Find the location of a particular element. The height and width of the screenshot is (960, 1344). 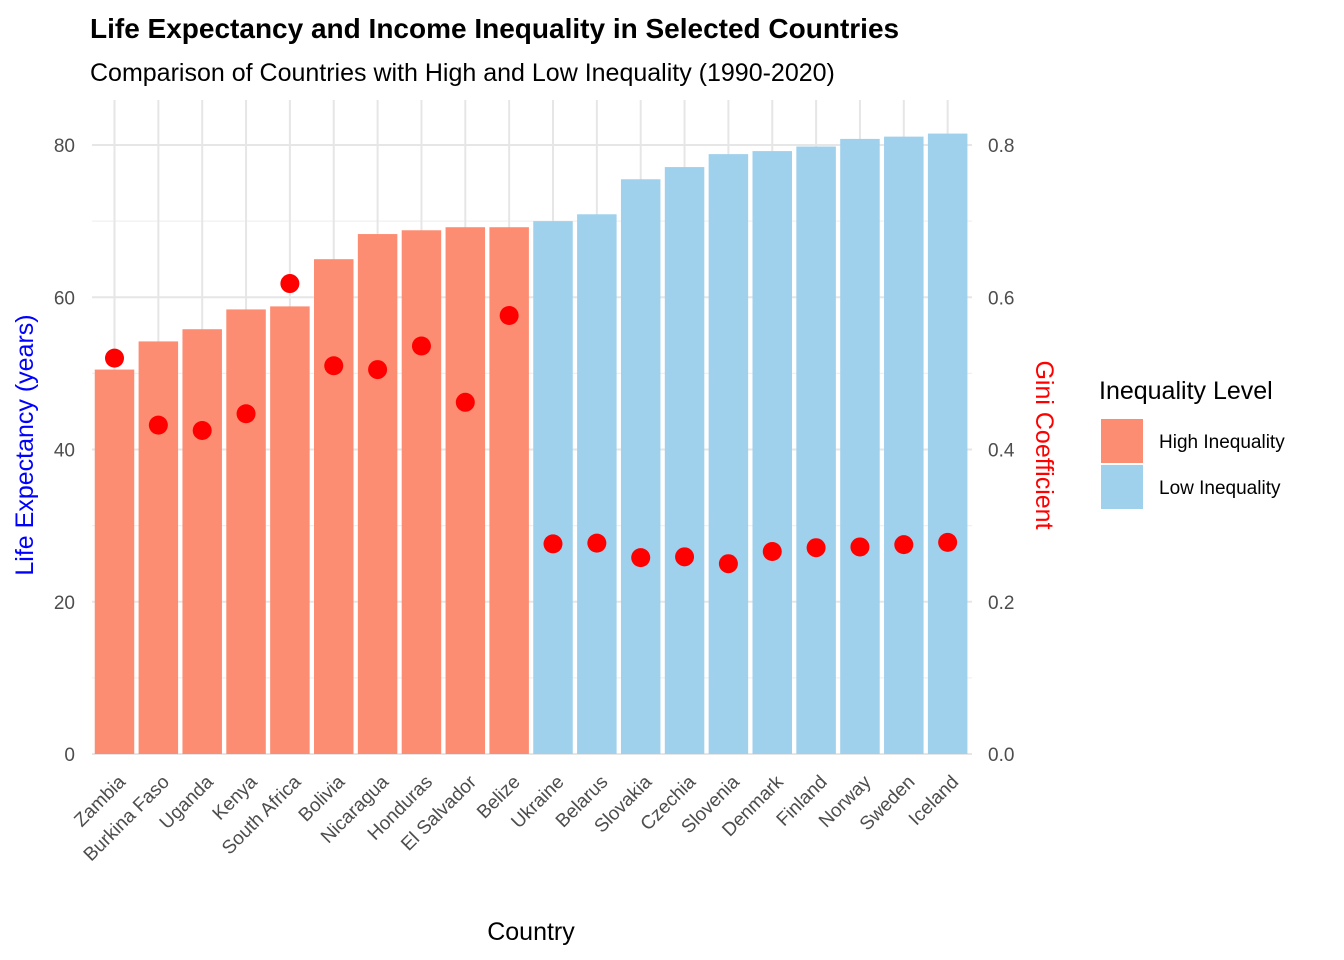

gini-point-sweden is located at coordinates (904, 545).